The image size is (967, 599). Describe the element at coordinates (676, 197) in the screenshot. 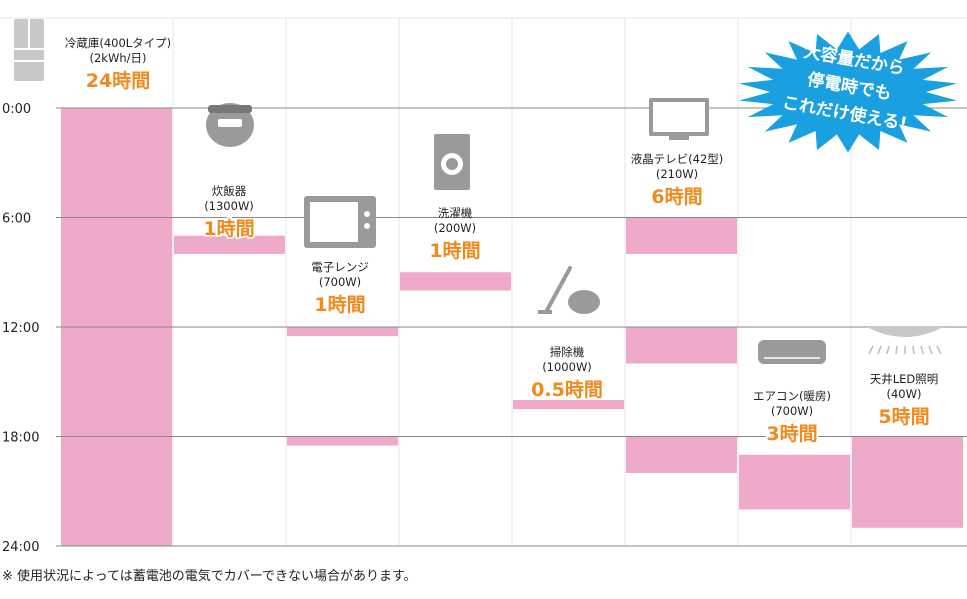

I see `usage-hours: 6時間` at that location.